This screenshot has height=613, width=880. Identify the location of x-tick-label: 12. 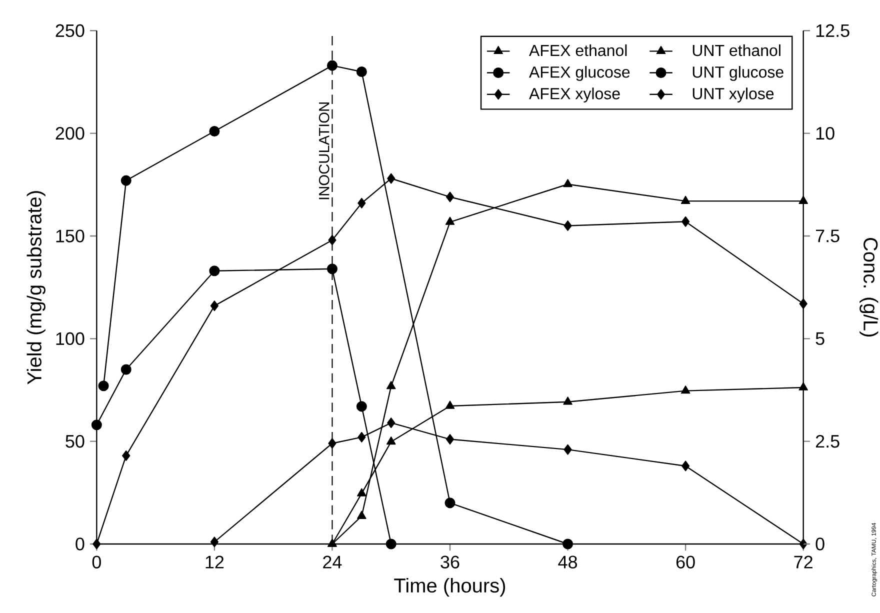
(215, 562).